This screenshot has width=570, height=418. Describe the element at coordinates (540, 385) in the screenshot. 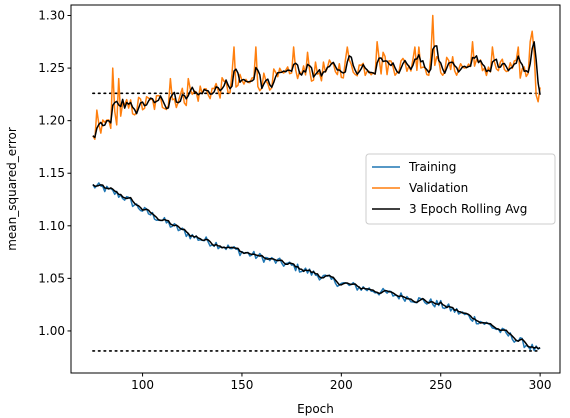

I see `x-tick-label: 300` at that location.